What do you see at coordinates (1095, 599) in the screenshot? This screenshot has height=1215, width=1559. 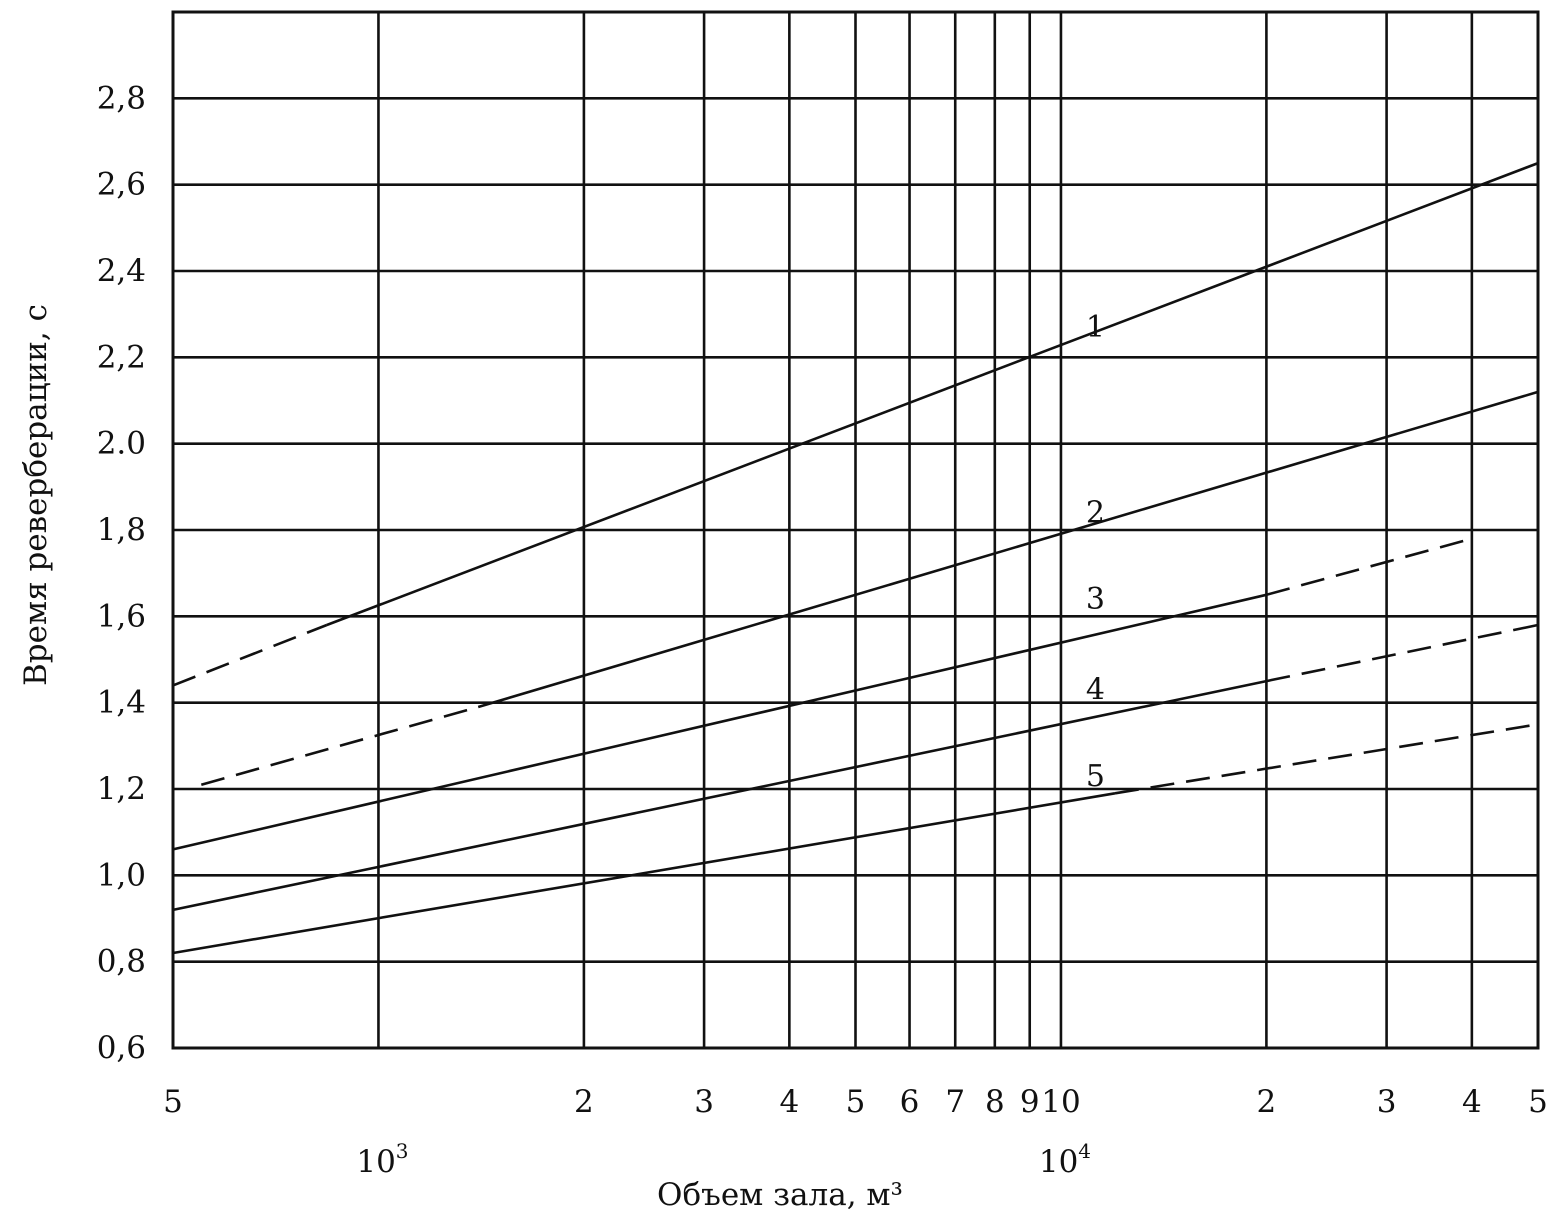 I see `curve-label-3: 3` at bounding box center [1095, 599].